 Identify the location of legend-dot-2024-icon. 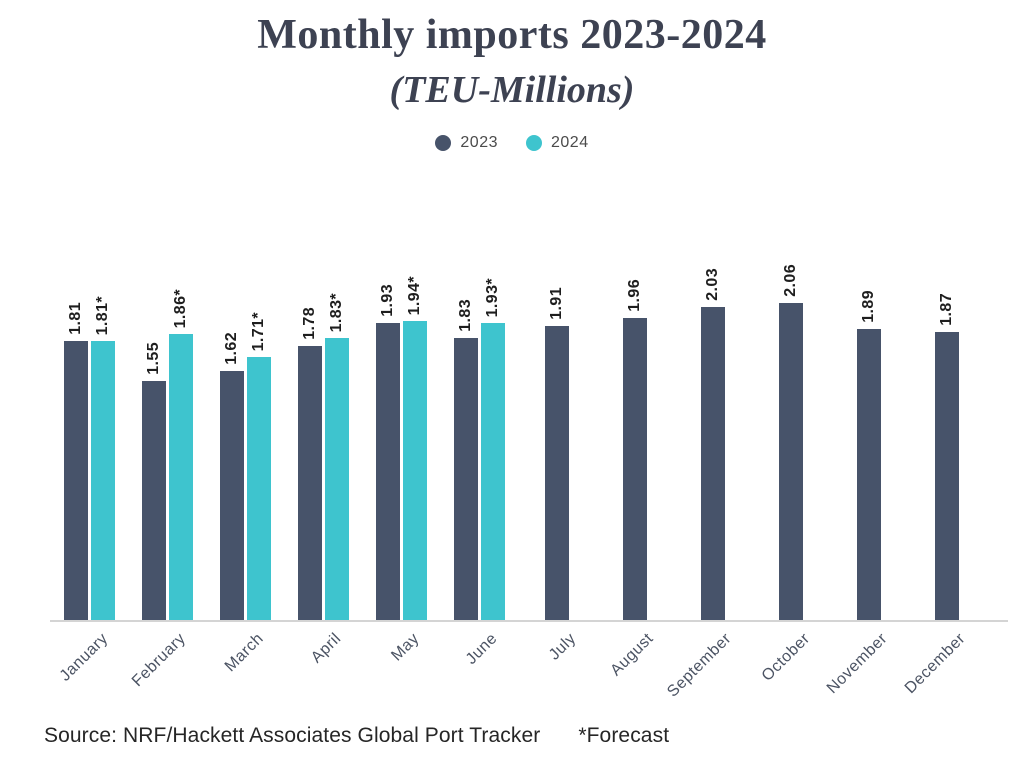
(534, 142).